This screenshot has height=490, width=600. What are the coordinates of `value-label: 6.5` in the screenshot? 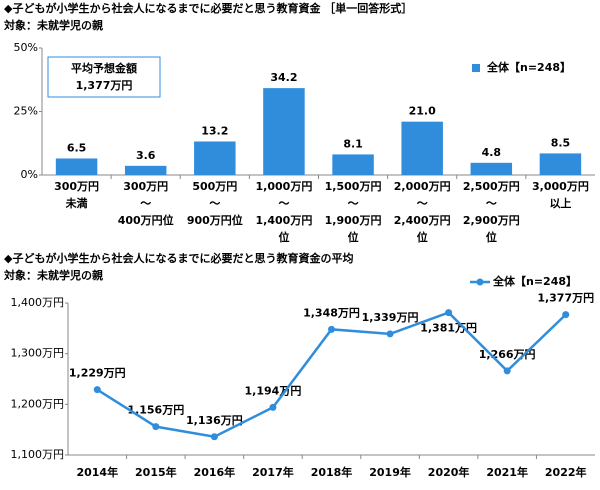 It's located at (77, 147).